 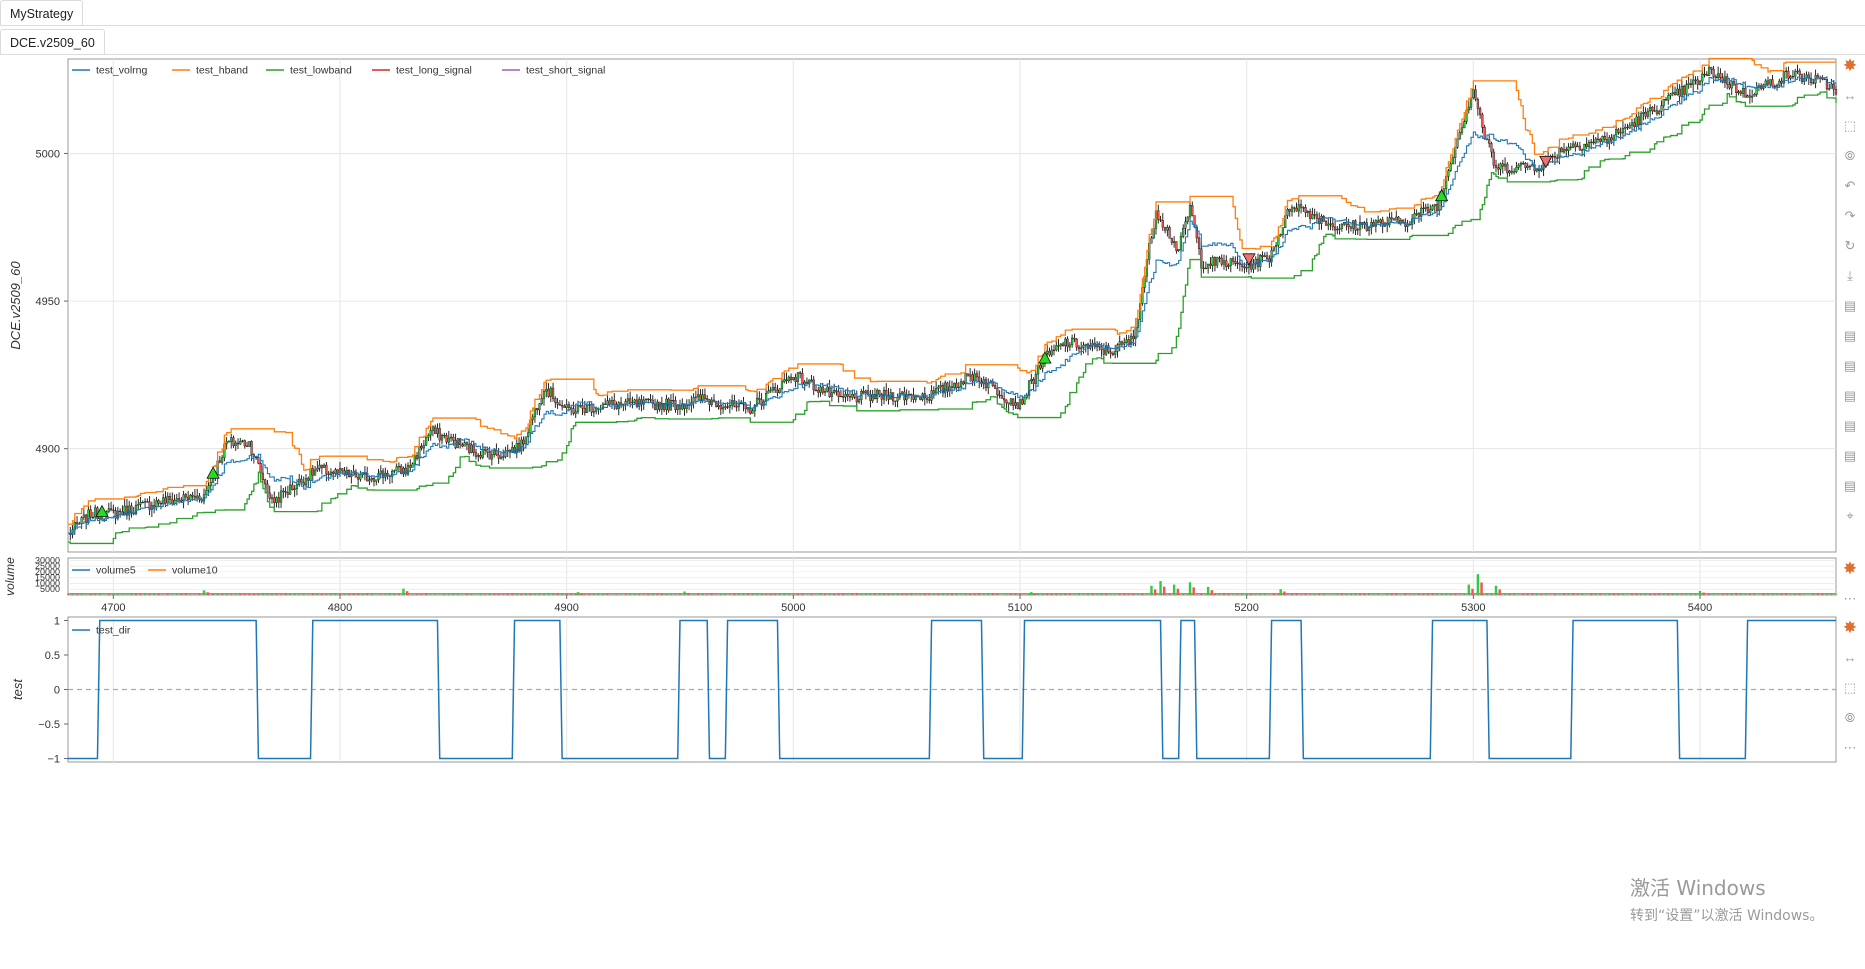 What do you see at coordinates (48, 450) in the screenshot?
I see `y-tick-label: 4900` at bounding box center [48, 450].